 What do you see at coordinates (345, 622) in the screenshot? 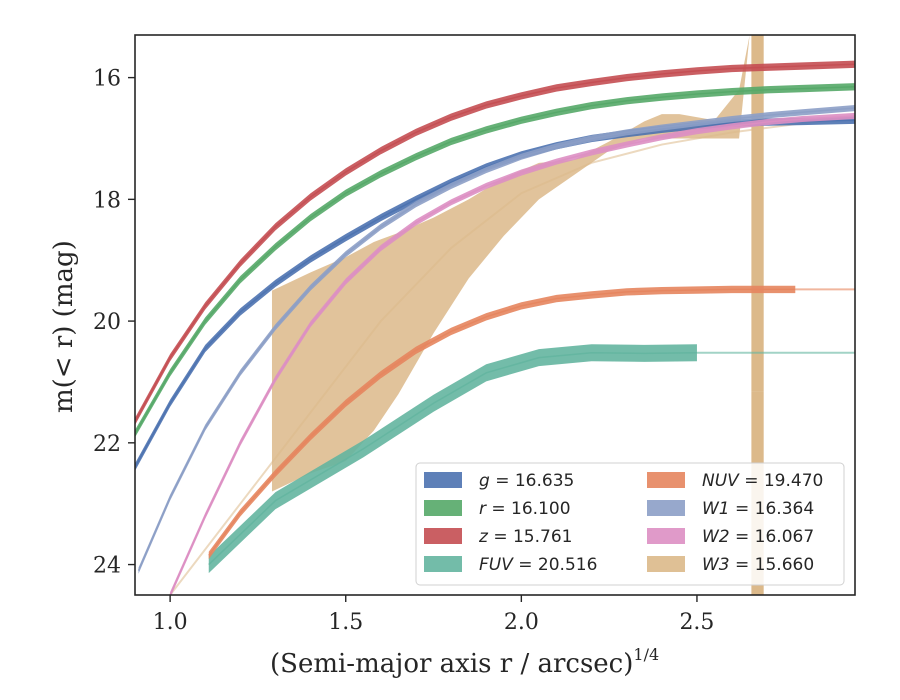
I see `x-tick-label: 1.5` at bounding box center [345, 622].